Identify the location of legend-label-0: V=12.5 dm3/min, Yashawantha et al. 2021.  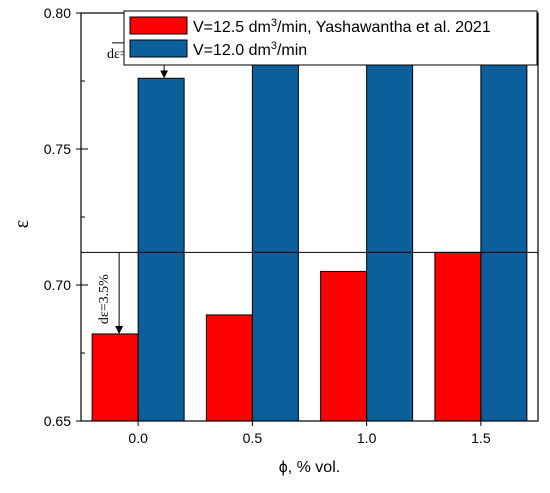
(342, 26).